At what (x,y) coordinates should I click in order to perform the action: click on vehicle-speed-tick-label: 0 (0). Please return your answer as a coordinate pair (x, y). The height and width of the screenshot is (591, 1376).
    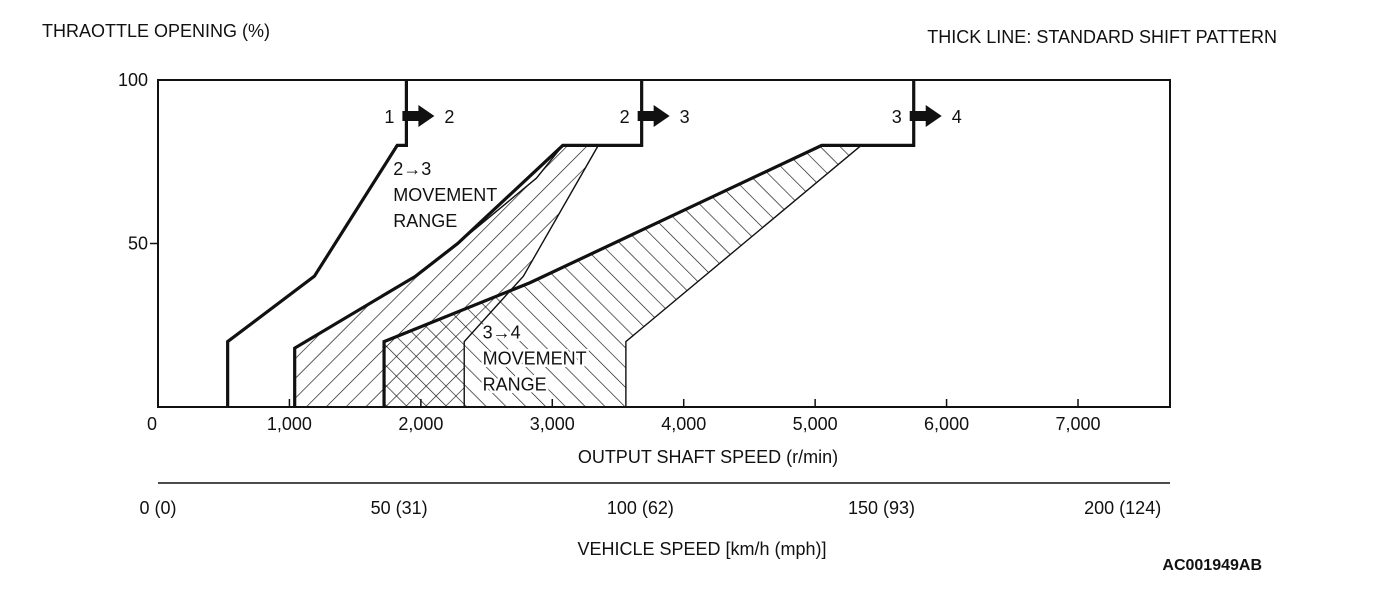
    Looking at the image, I should click on (157, 508).